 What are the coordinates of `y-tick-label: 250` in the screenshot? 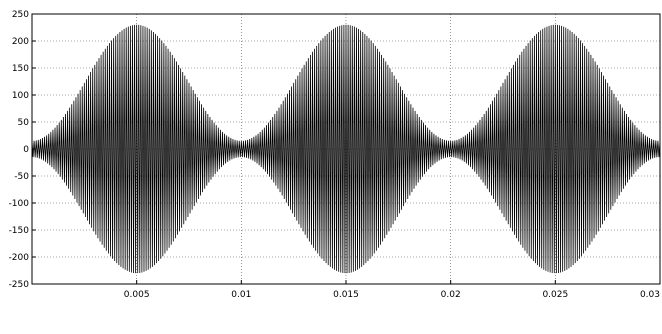 It's located at (20, 15).